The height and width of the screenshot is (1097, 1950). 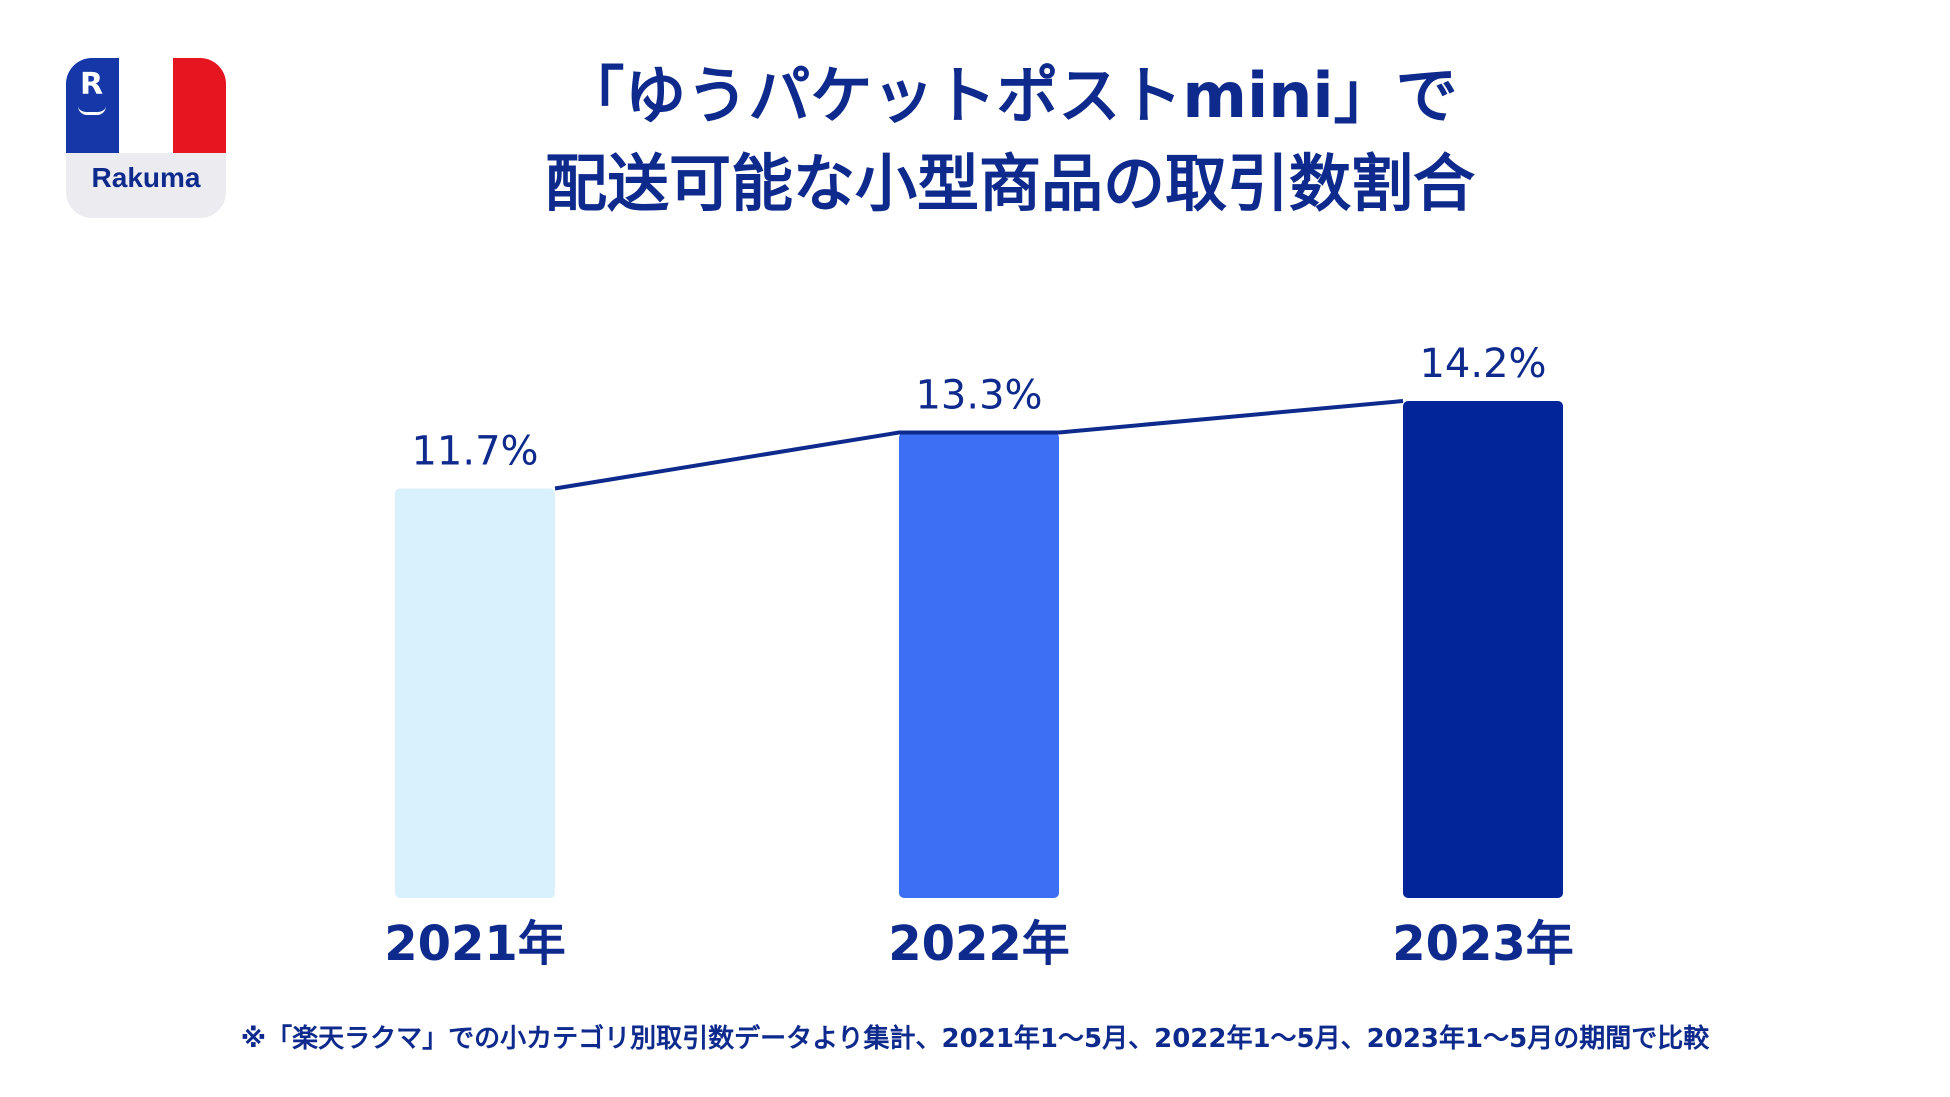 What do you see at coordinates (979, 944) in the screenshot?
I see `category-label-2: 2022年` at bounding box center [979, 944].